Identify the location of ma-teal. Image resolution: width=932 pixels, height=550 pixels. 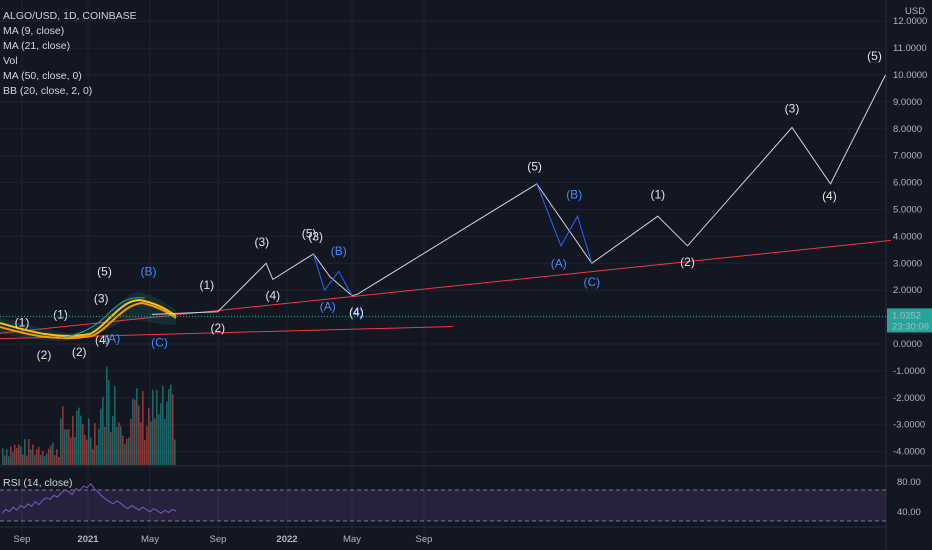
(102, 318).